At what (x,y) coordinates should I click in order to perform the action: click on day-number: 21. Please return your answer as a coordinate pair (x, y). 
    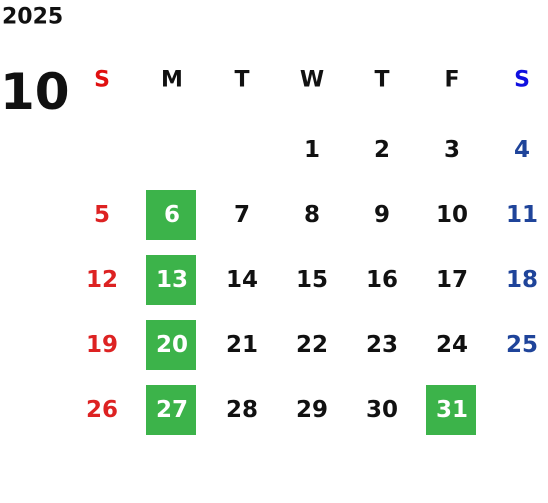
    Looking at the image, I should click on (242, 345).